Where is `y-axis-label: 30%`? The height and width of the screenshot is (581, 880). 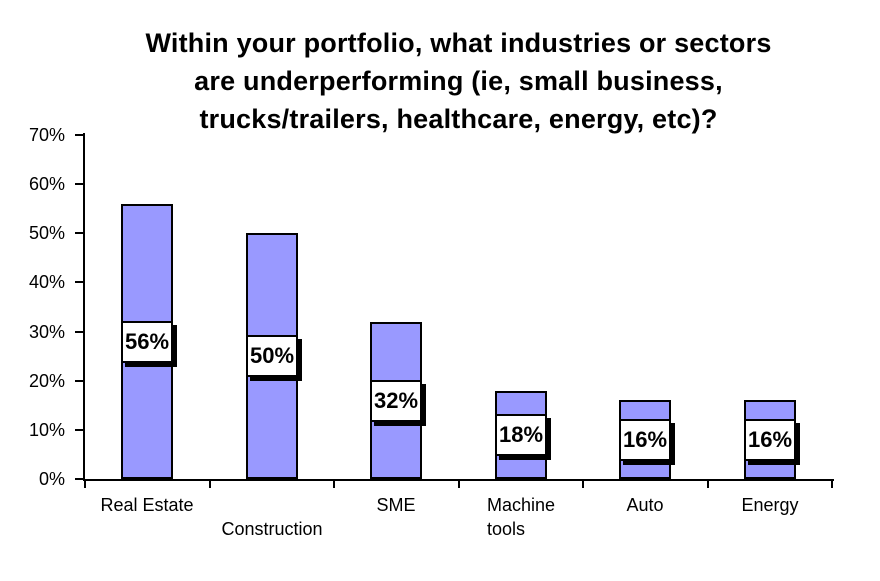 y-axis-label: 30% is located at coordinates (46, 331).